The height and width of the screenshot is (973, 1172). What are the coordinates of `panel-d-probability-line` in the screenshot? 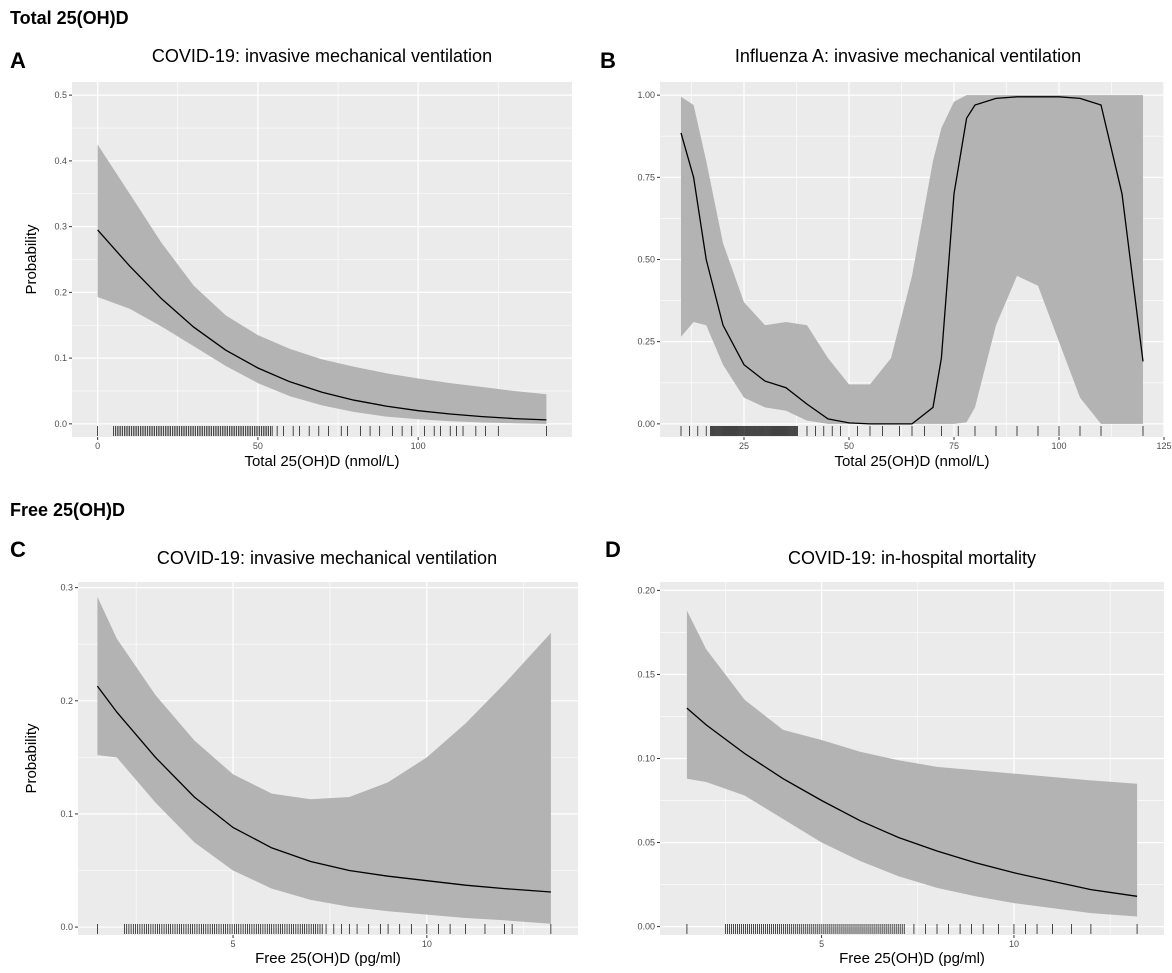 It's located at (912, 802).